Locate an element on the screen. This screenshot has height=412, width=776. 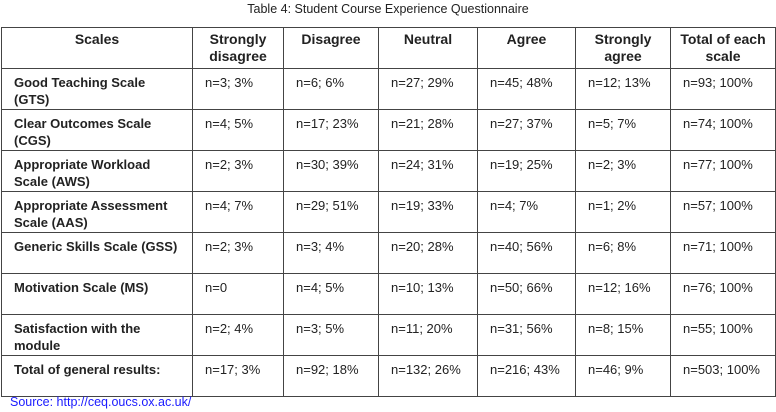
value-cell: n=2; 4% is located at coordinates (238, 335).